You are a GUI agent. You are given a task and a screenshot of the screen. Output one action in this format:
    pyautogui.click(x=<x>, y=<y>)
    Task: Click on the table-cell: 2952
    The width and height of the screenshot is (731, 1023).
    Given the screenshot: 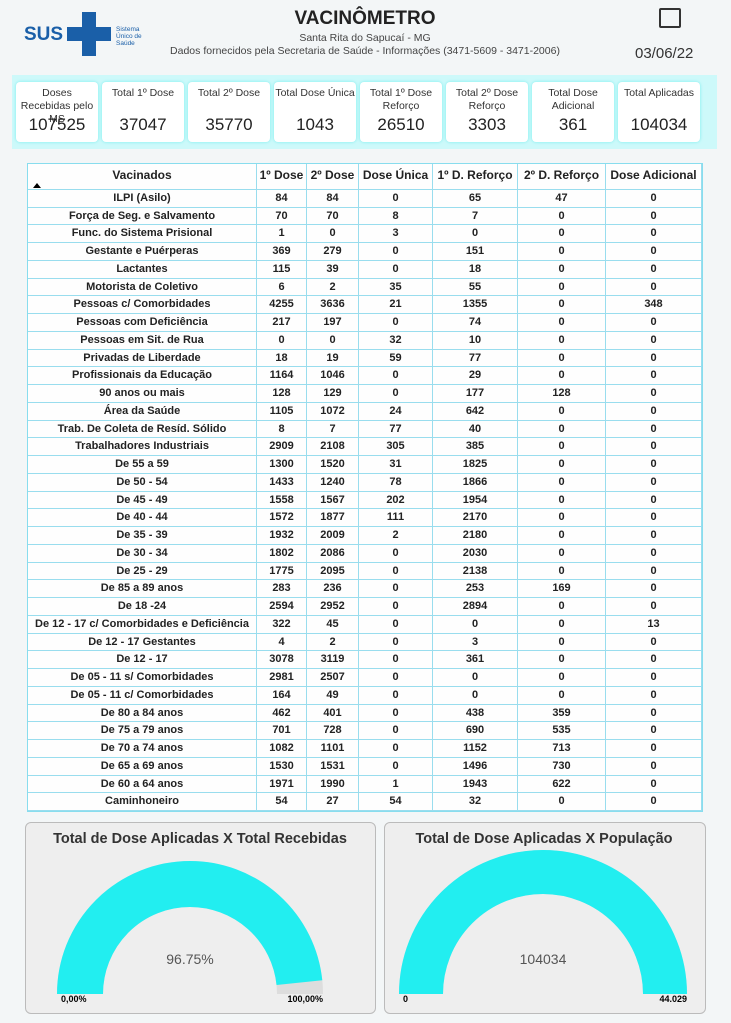 What is the action you would take?
    pyautogui.click(x=333, y=607)
    